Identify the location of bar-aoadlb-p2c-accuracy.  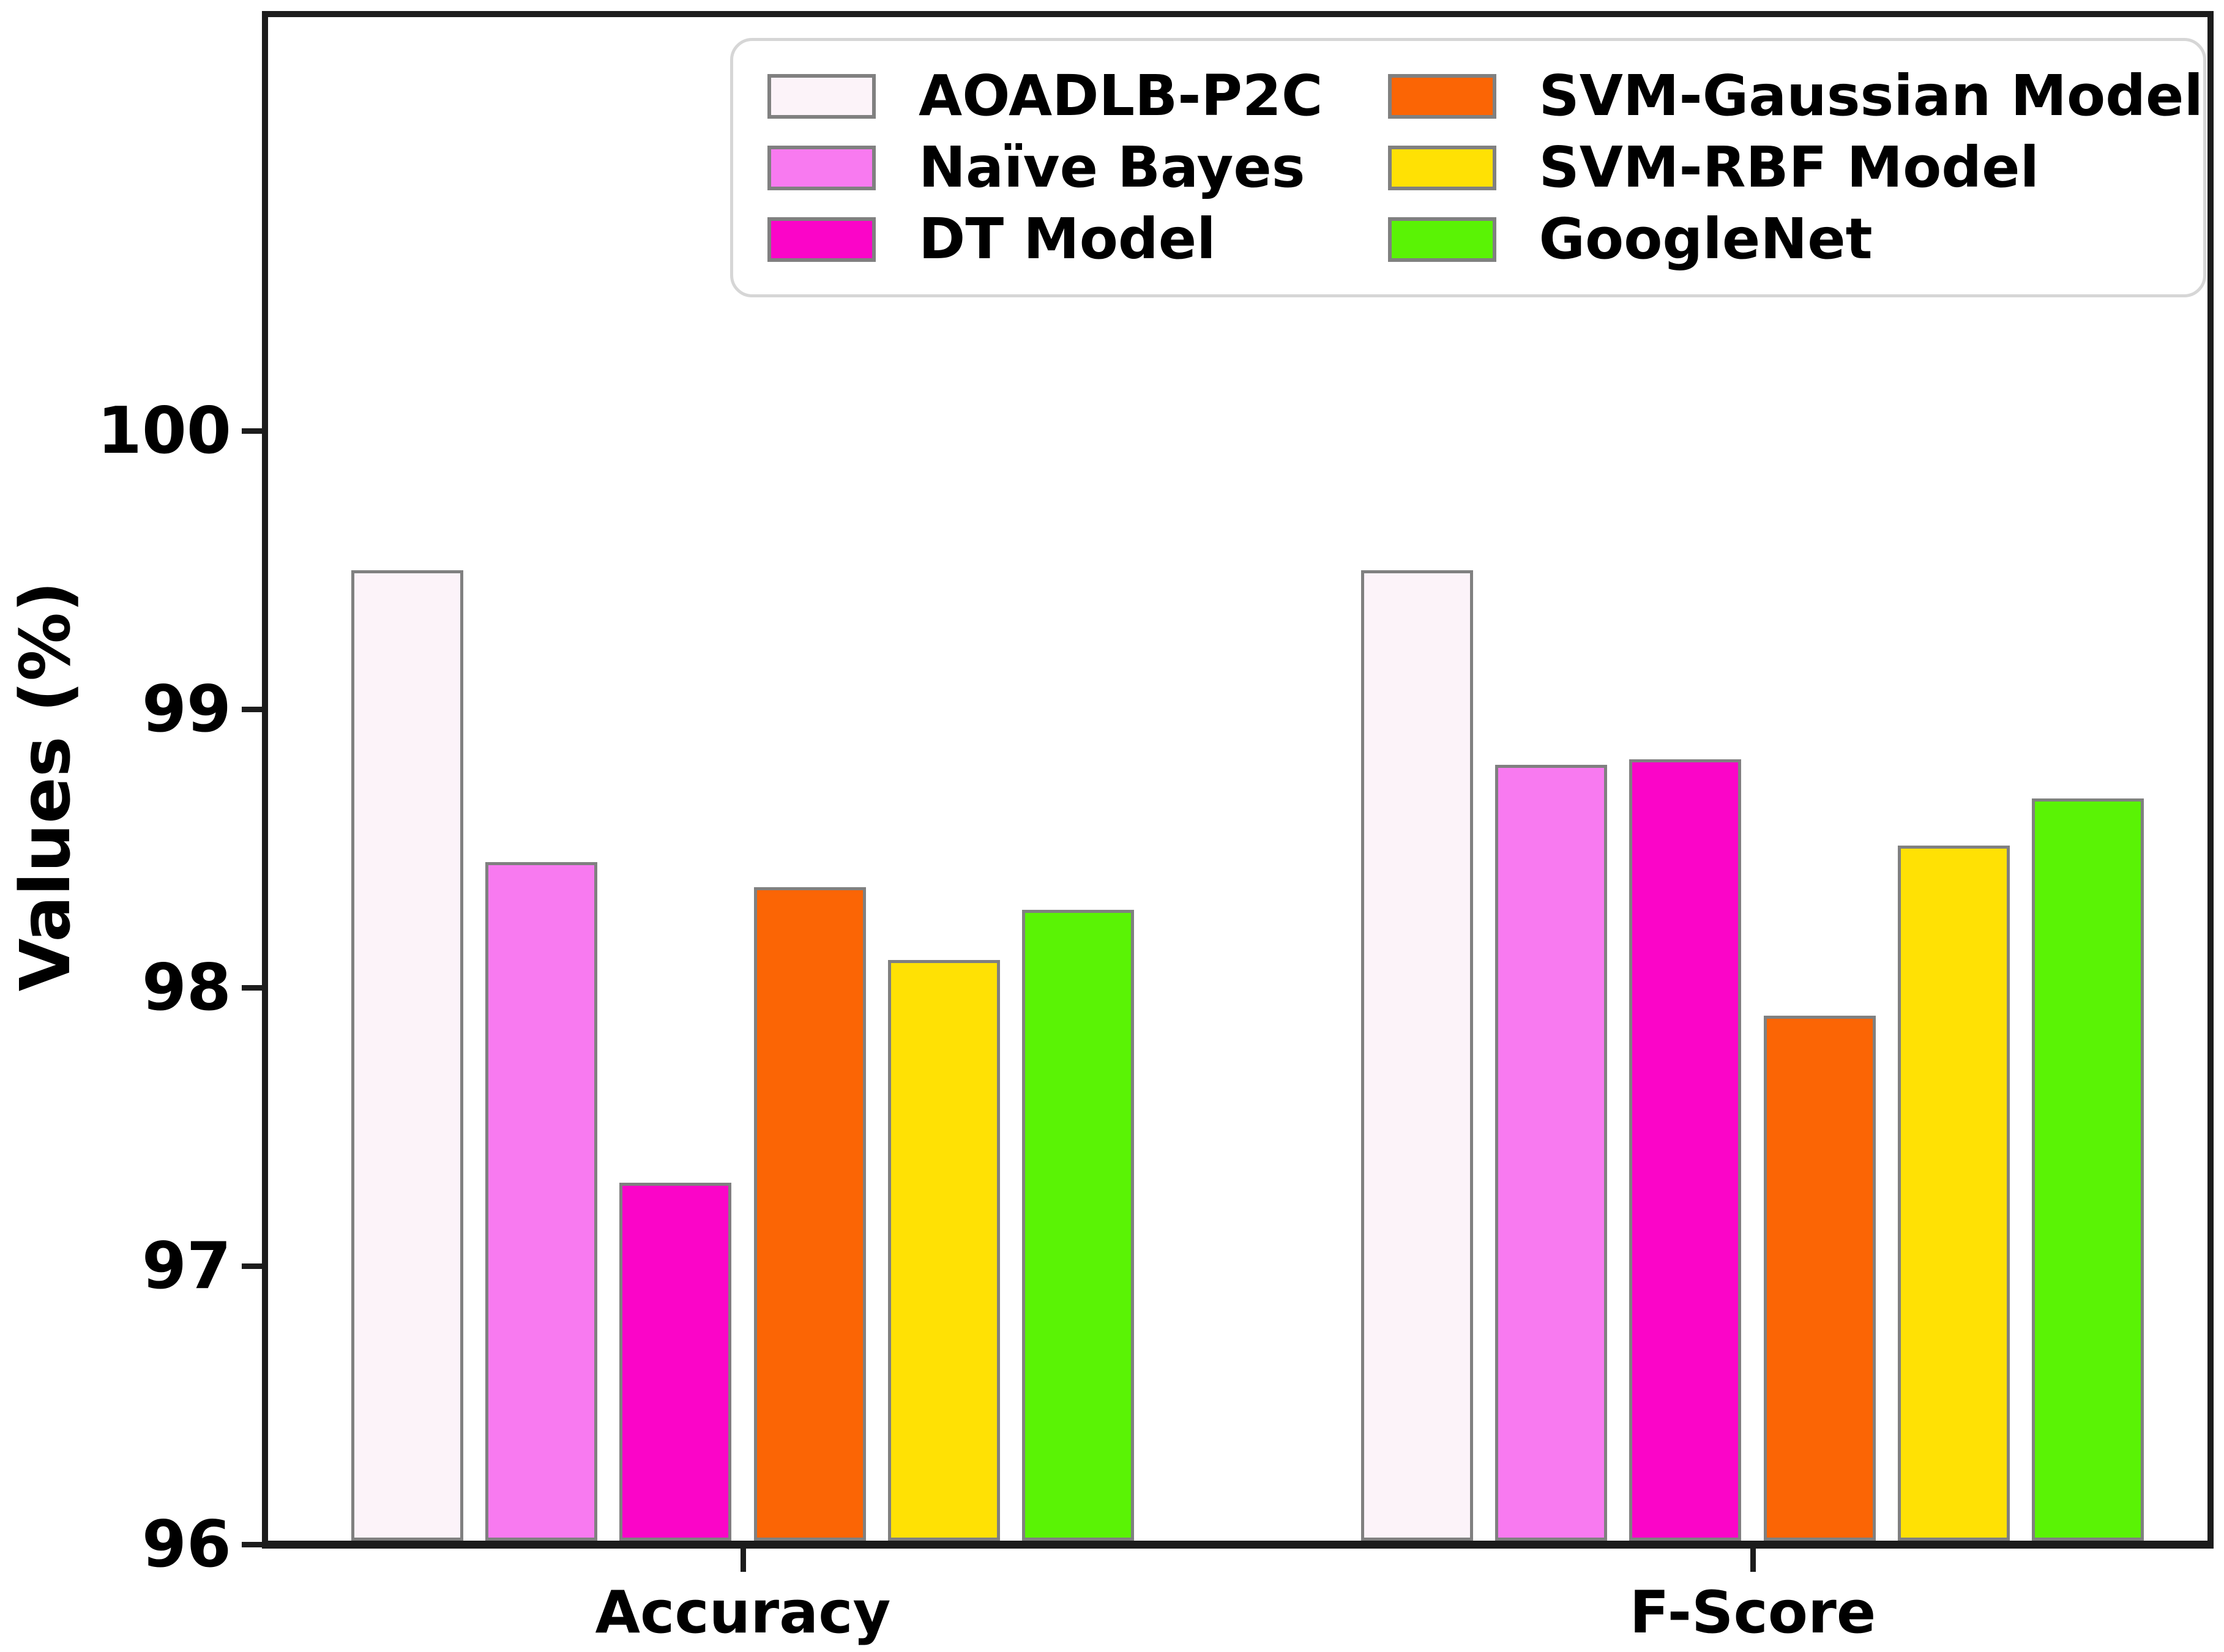
(407, 1055).